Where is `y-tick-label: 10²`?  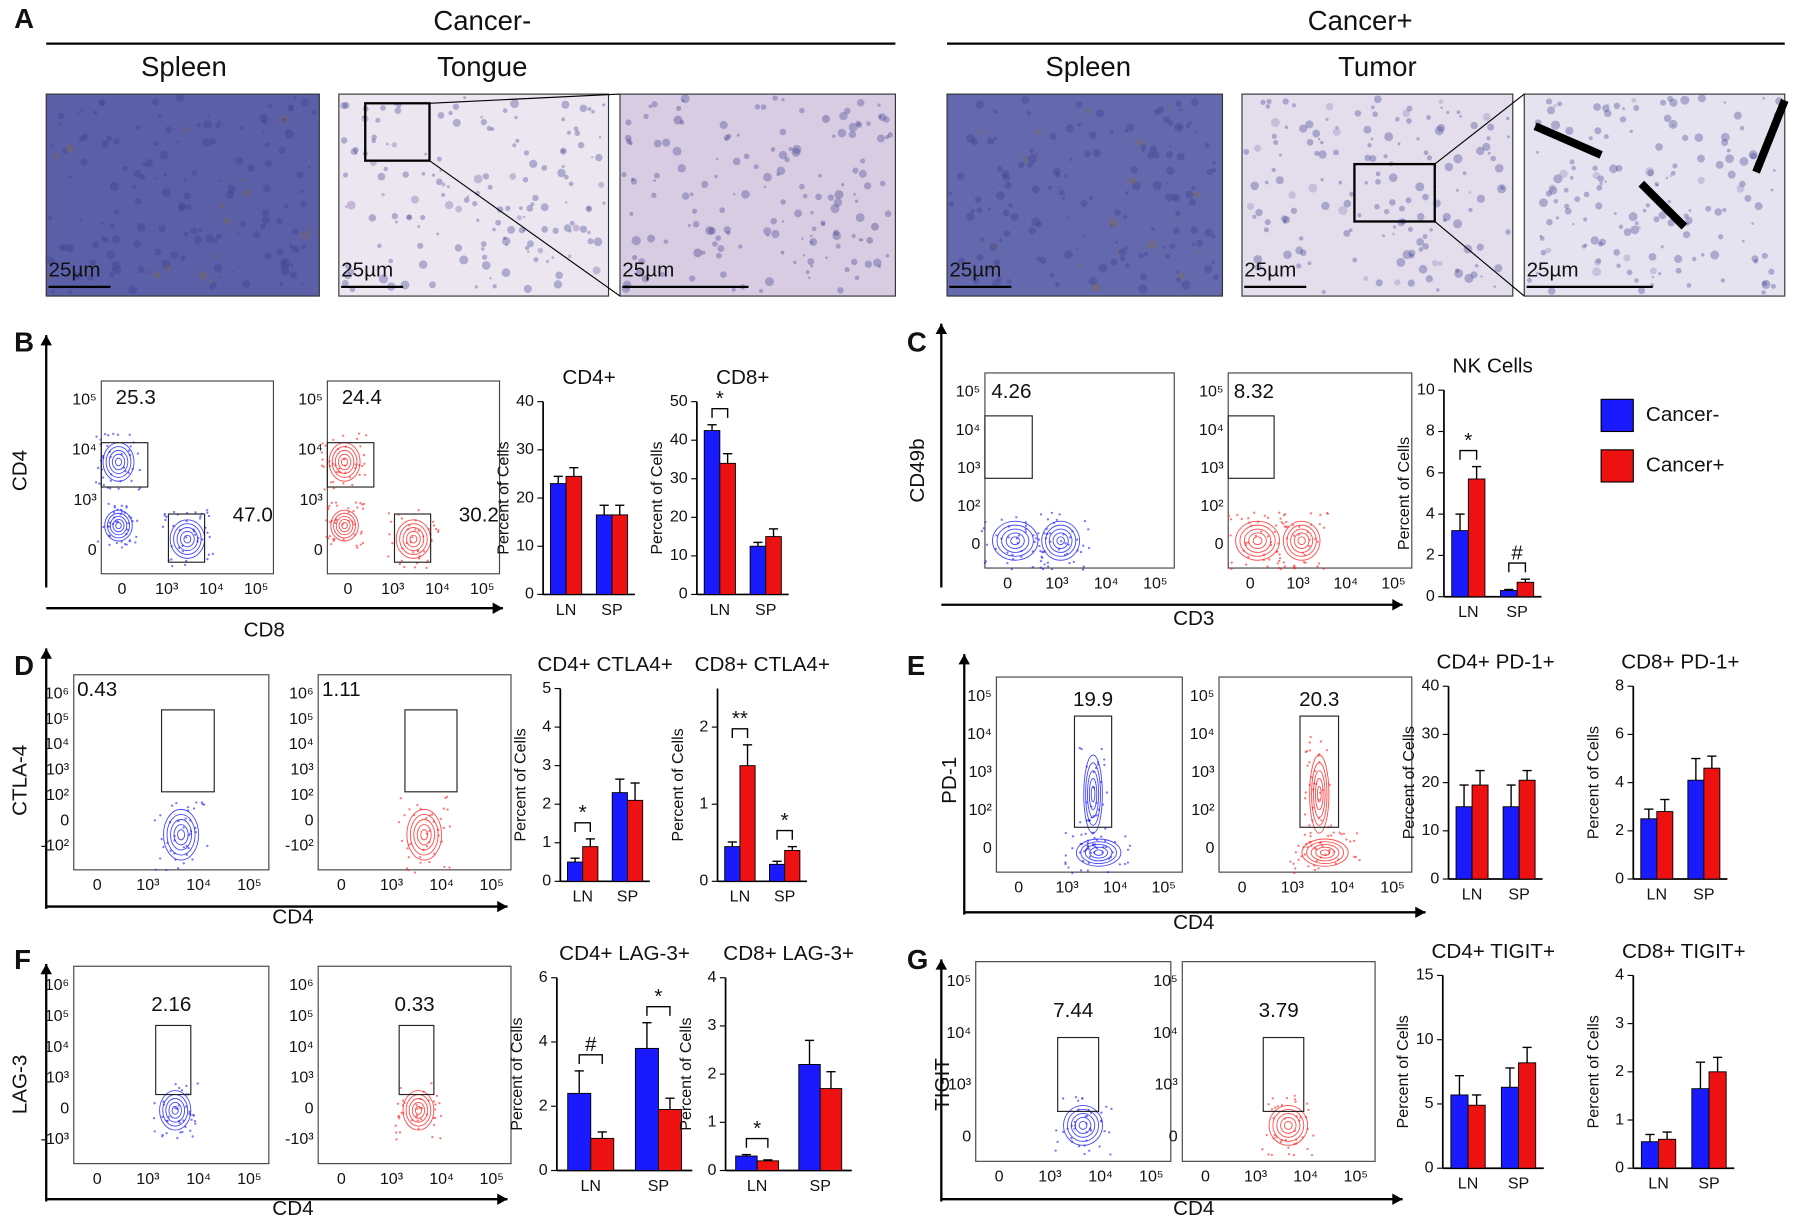 y-tick-label: 10² is located at coordinates (969, 506).